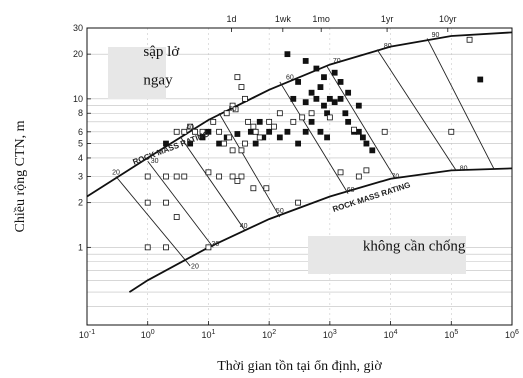  Describe the element at coordinates (395, 177) in the screenshot. I see `rmr-value-label: 70` at that location.